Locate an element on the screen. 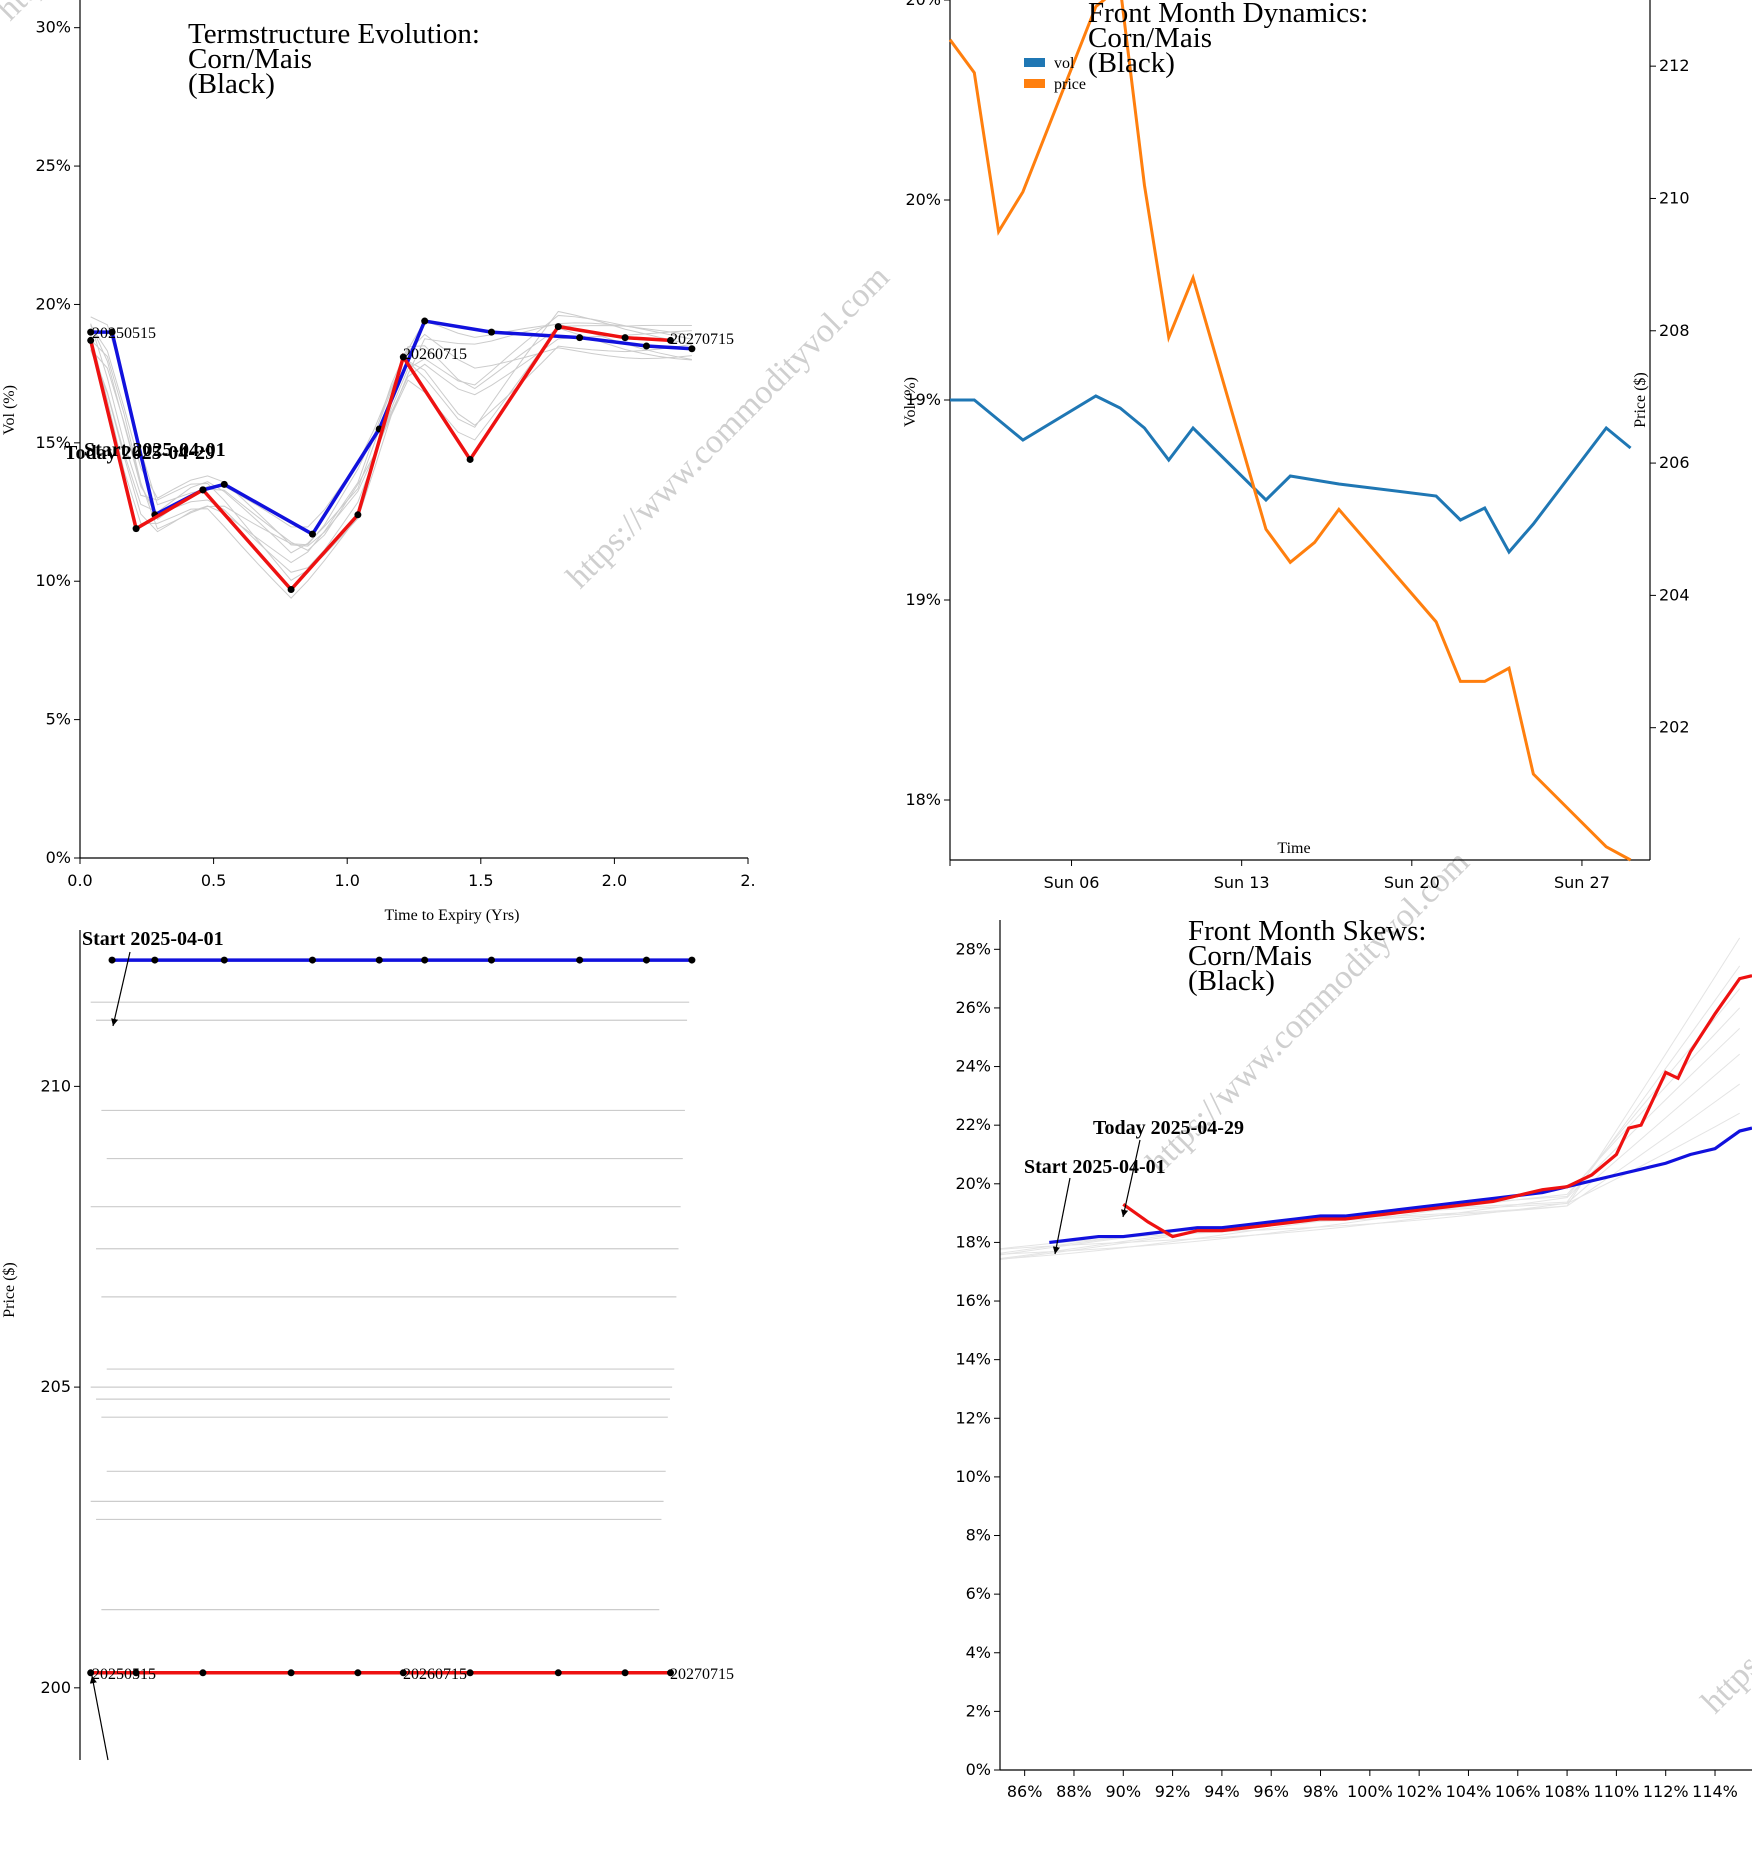  skews-y-tick-label: 6% is located at coordinates (978, 1593).